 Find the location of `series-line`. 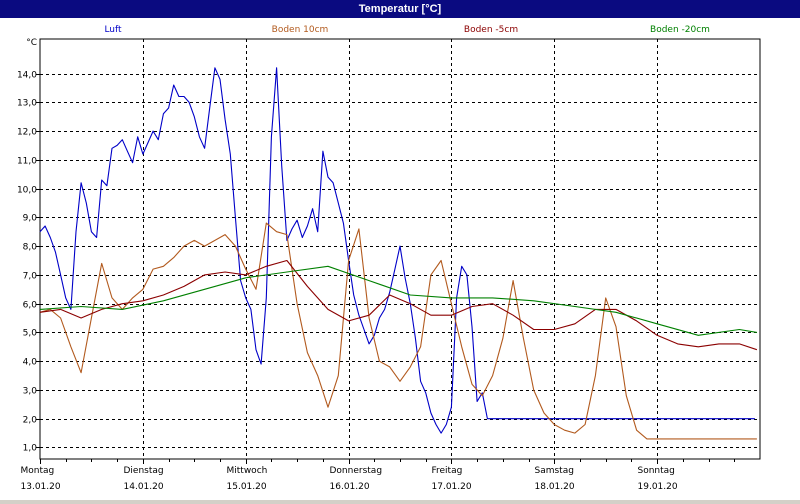

series-line is located at coordinates (398, 300).